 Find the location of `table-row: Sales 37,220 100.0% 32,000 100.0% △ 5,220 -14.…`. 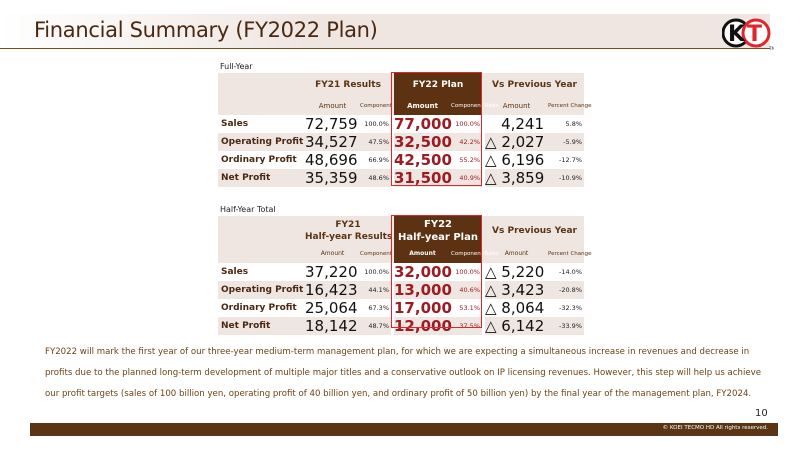

table-row: Sales 37,220 100.0% 32,000 100.0% △ 5,220 -14.… is located at coordinates (401, 271).